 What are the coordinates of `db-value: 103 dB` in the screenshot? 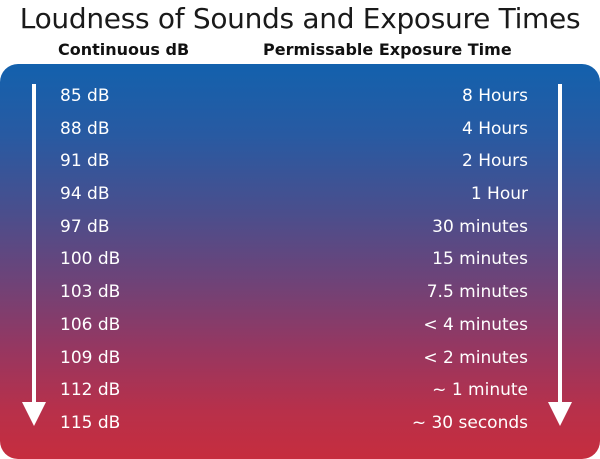 It's located at (90, 292).